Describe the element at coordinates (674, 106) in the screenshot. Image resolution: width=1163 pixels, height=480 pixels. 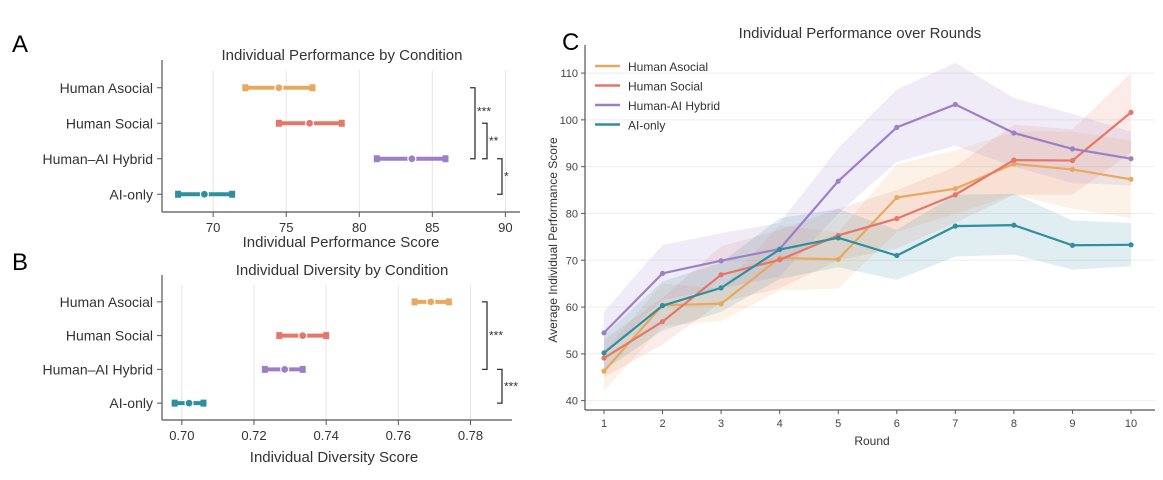
I see `legend-label: Human-AI Hybrid` at that location.